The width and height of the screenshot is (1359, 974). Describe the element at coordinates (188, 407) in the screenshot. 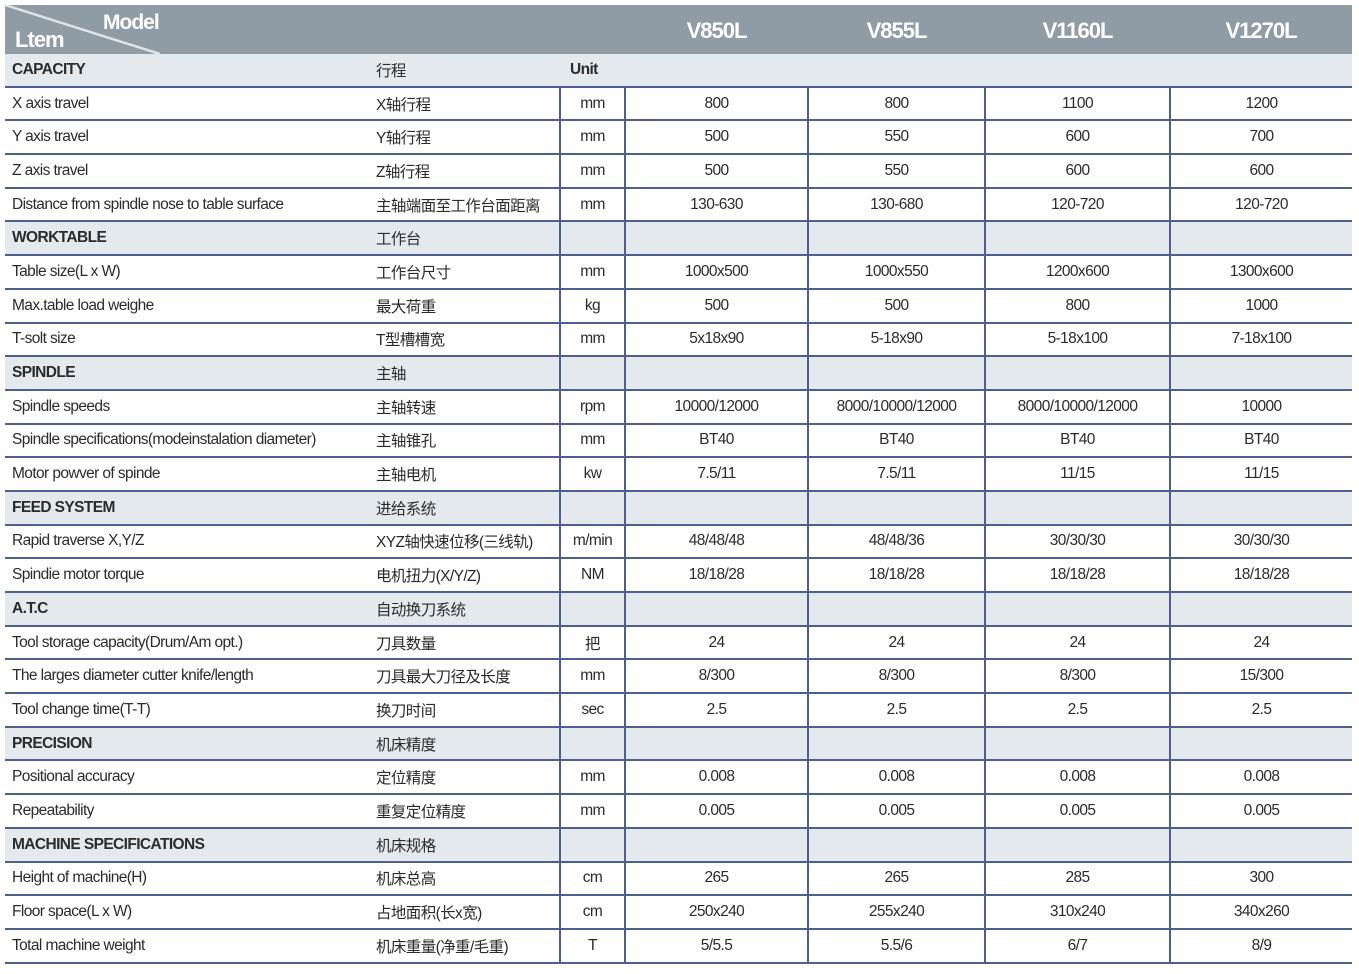

I see `item-name: Spindle speeds` at that location.